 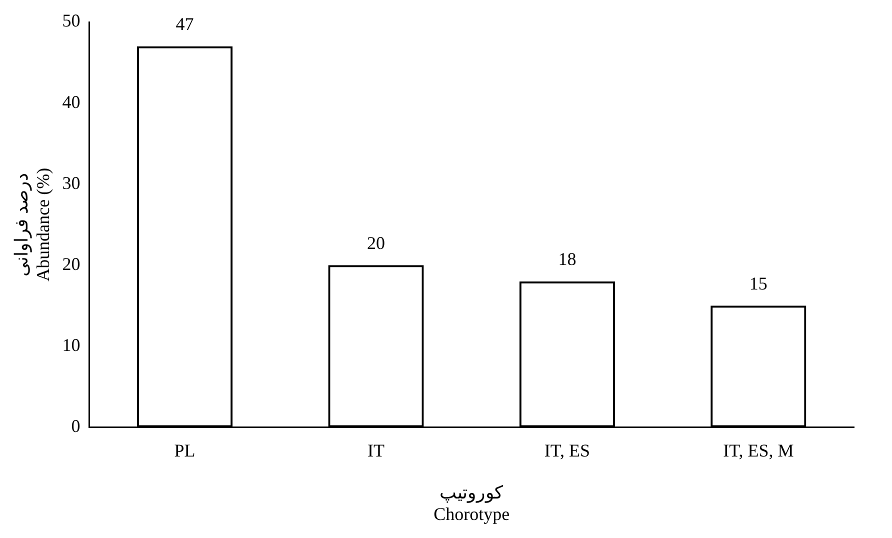 I want to click on y-tick-label: 10, so click(x=71, y=344).